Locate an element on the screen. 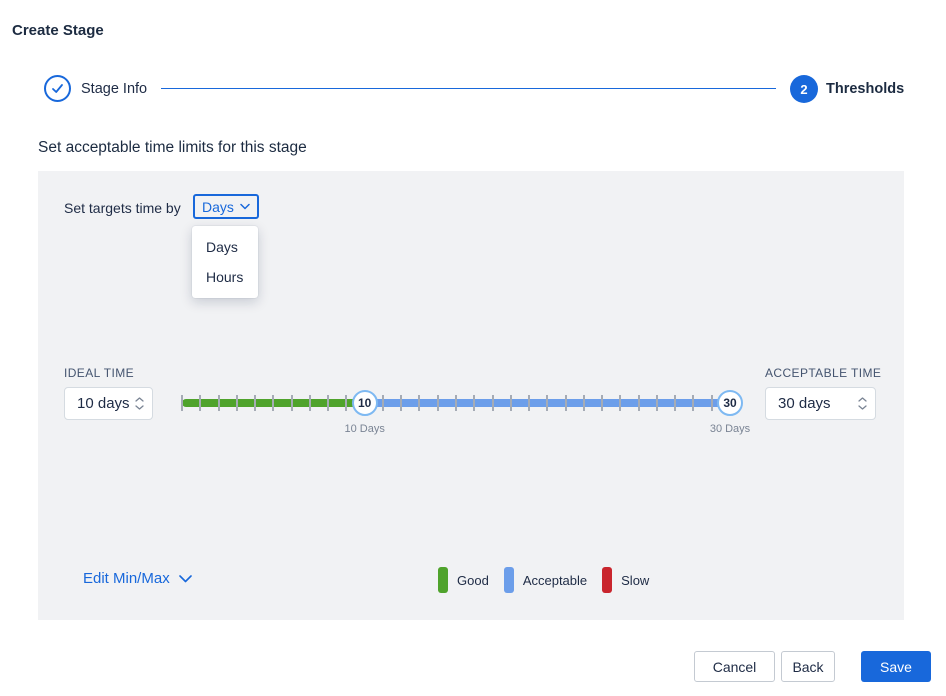  legend-label: Good is located at coordinates (473, 580).